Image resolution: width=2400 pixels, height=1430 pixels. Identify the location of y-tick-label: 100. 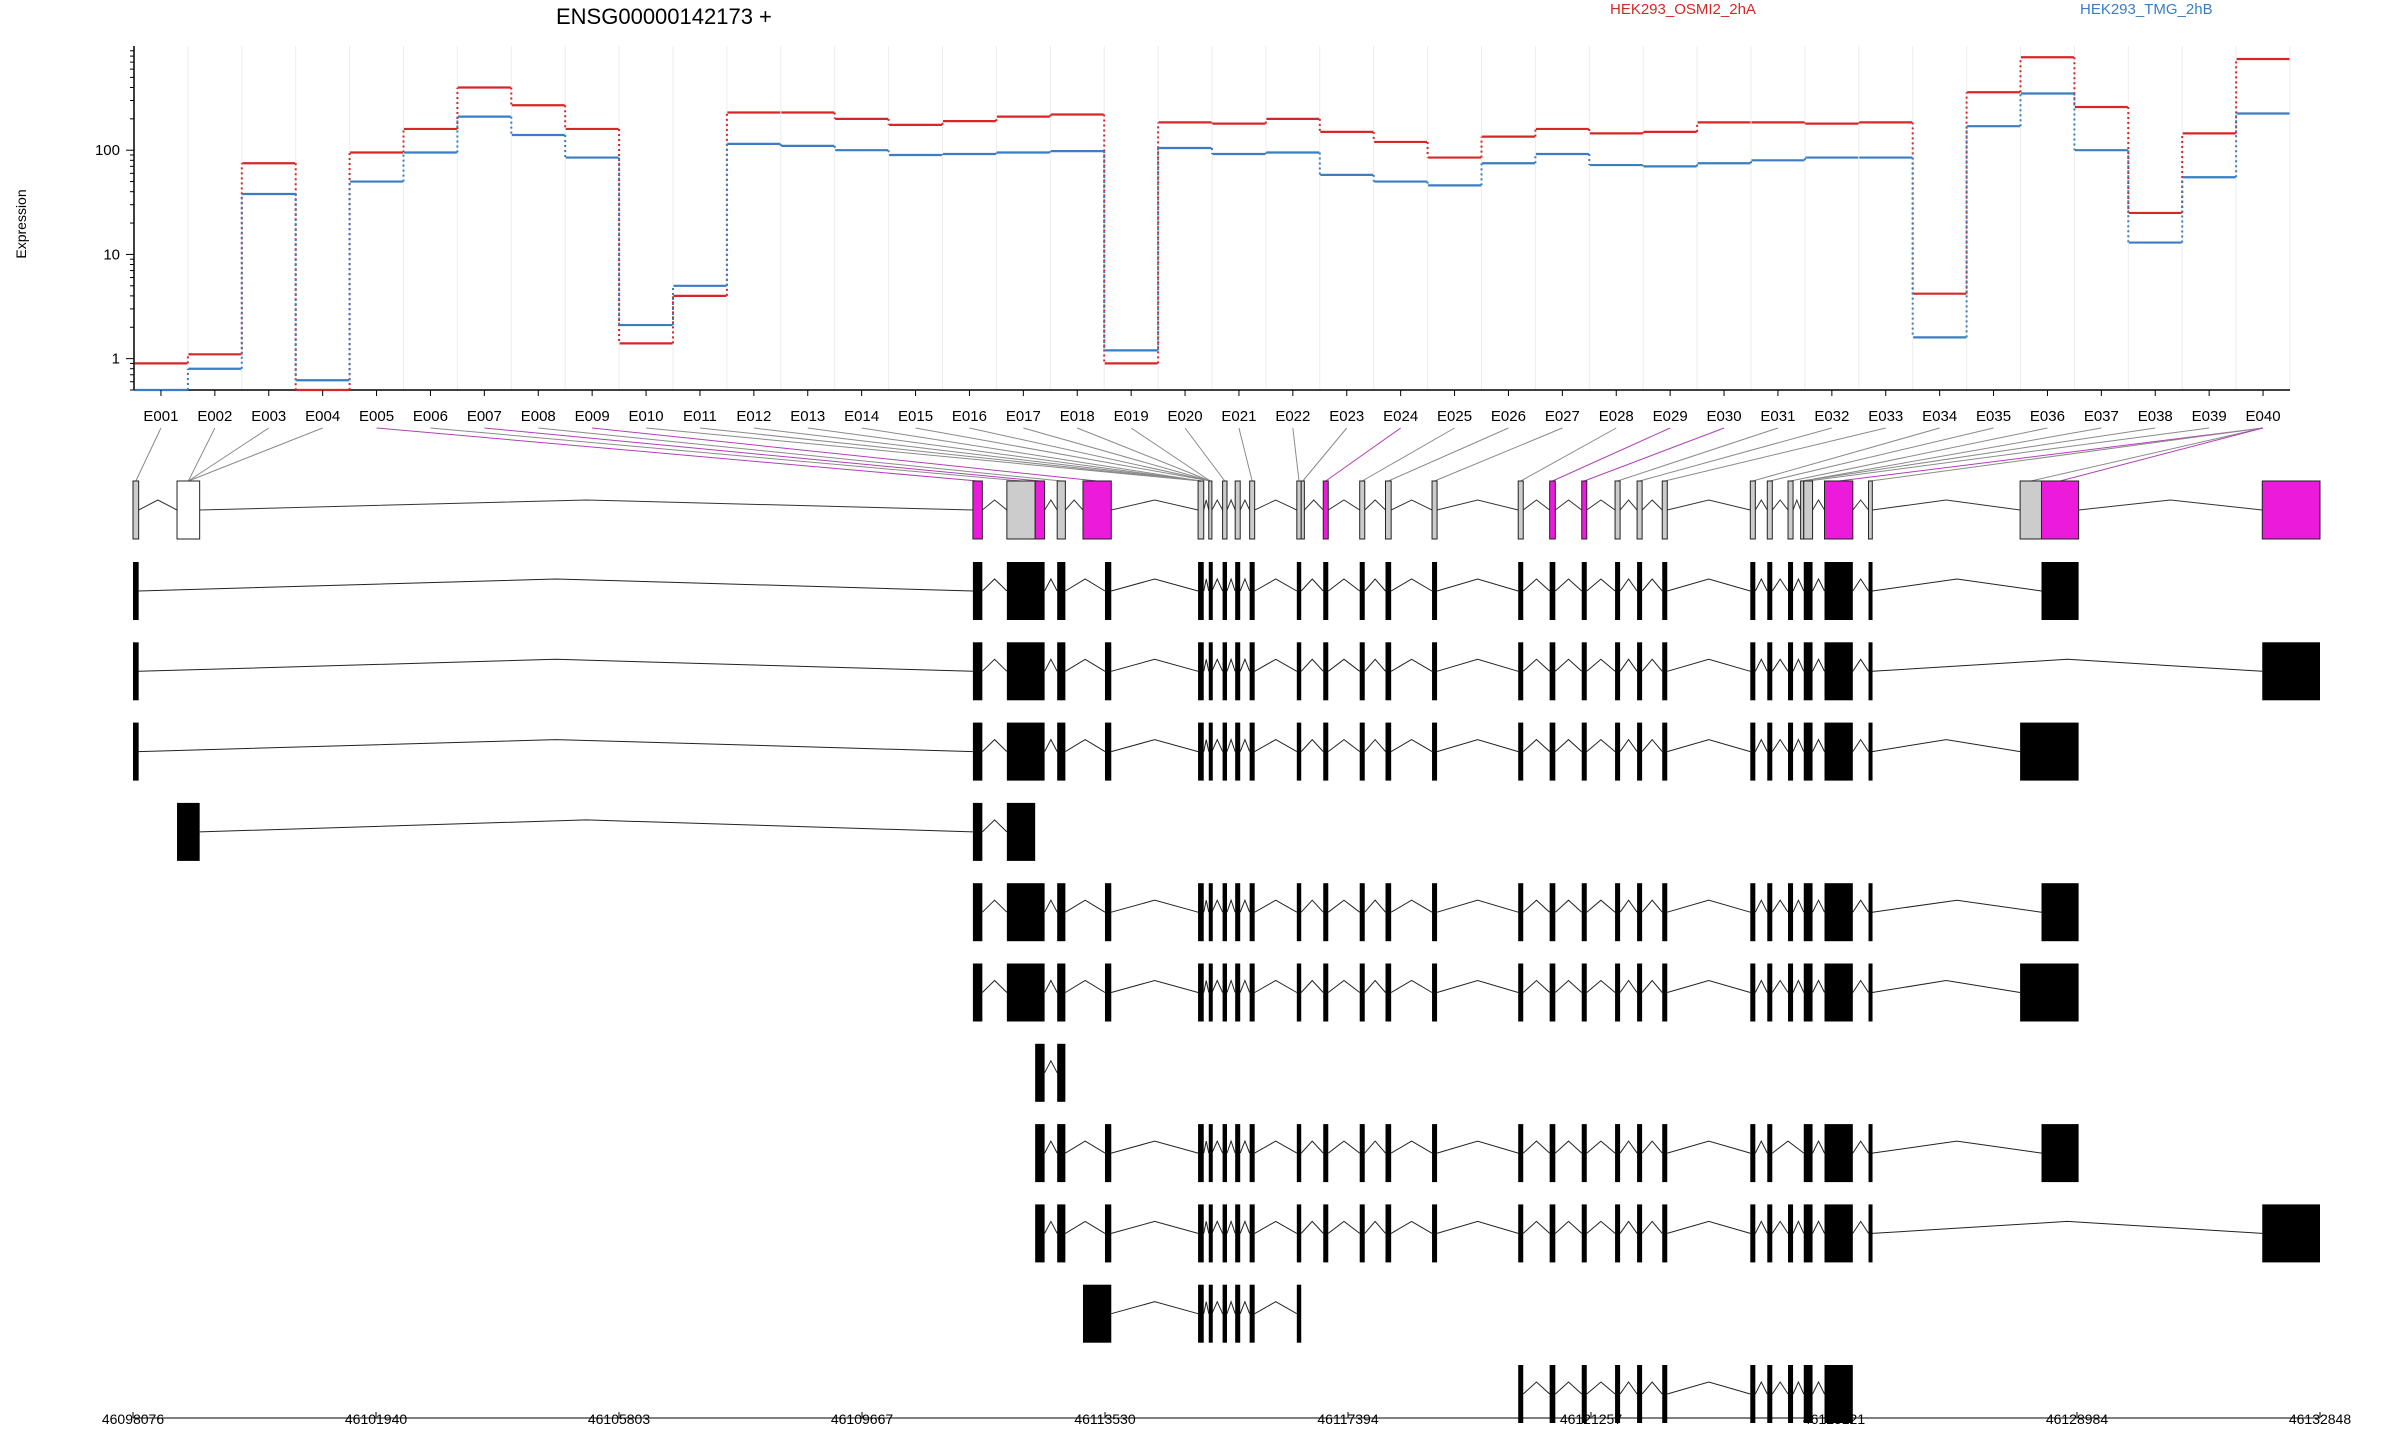
(107, 150).